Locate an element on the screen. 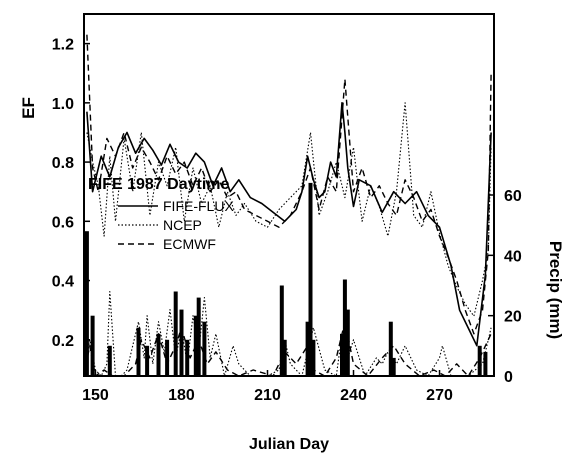  legend-ncep-label: NCEP is located at coordinates (182, 225).